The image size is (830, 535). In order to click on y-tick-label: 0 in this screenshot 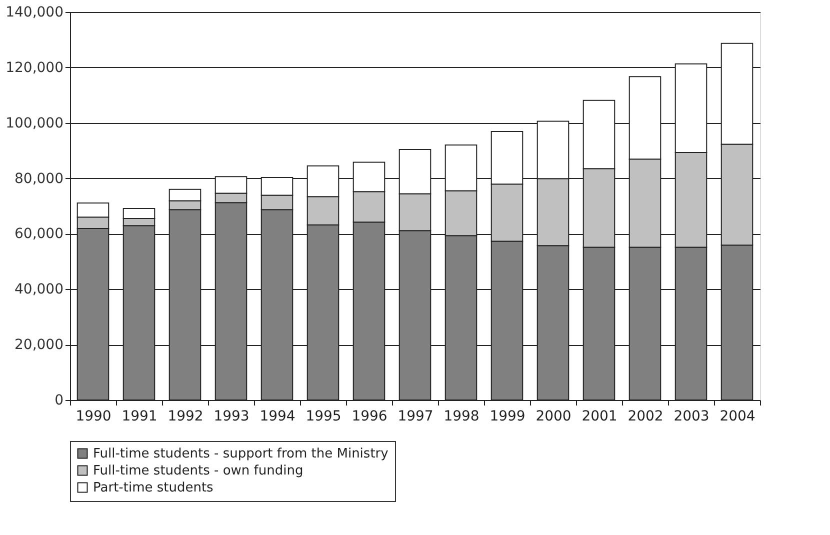, I will do `click(59, 400)`.